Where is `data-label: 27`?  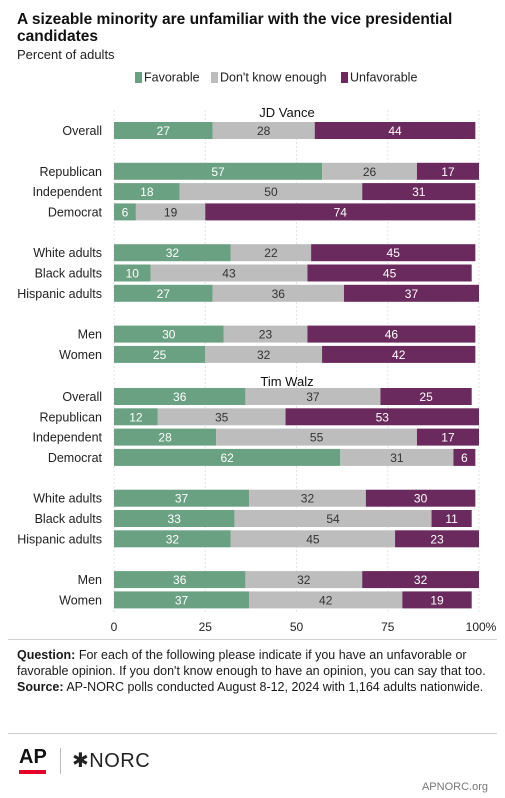
data-label: 27 is located at coordinates (164, 294).